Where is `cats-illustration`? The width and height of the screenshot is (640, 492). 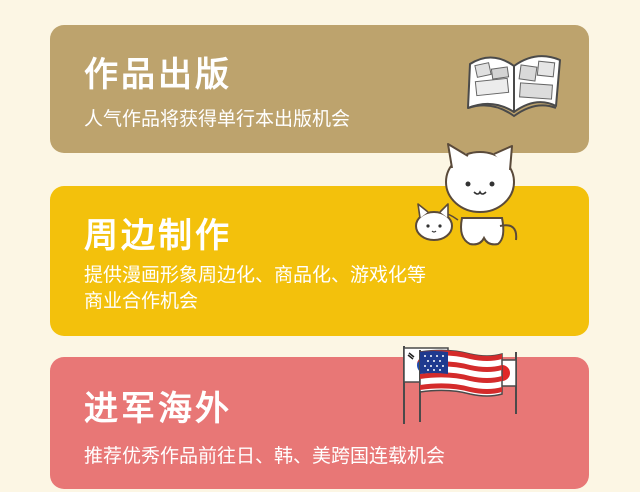
cats-illustration is located at coordinates (466, 194).